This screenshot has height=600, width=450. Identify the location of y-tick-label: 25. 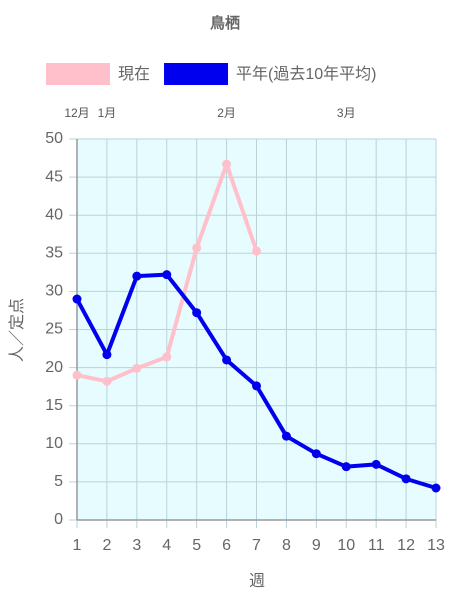
(54, 329).